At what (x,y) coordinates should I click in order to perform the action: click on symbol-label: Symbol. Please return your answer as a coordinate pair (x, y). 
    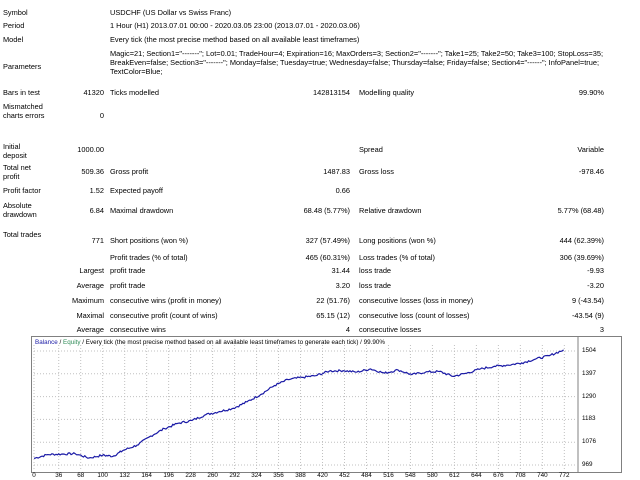
    Looking at the image, I should click on (15, 12).